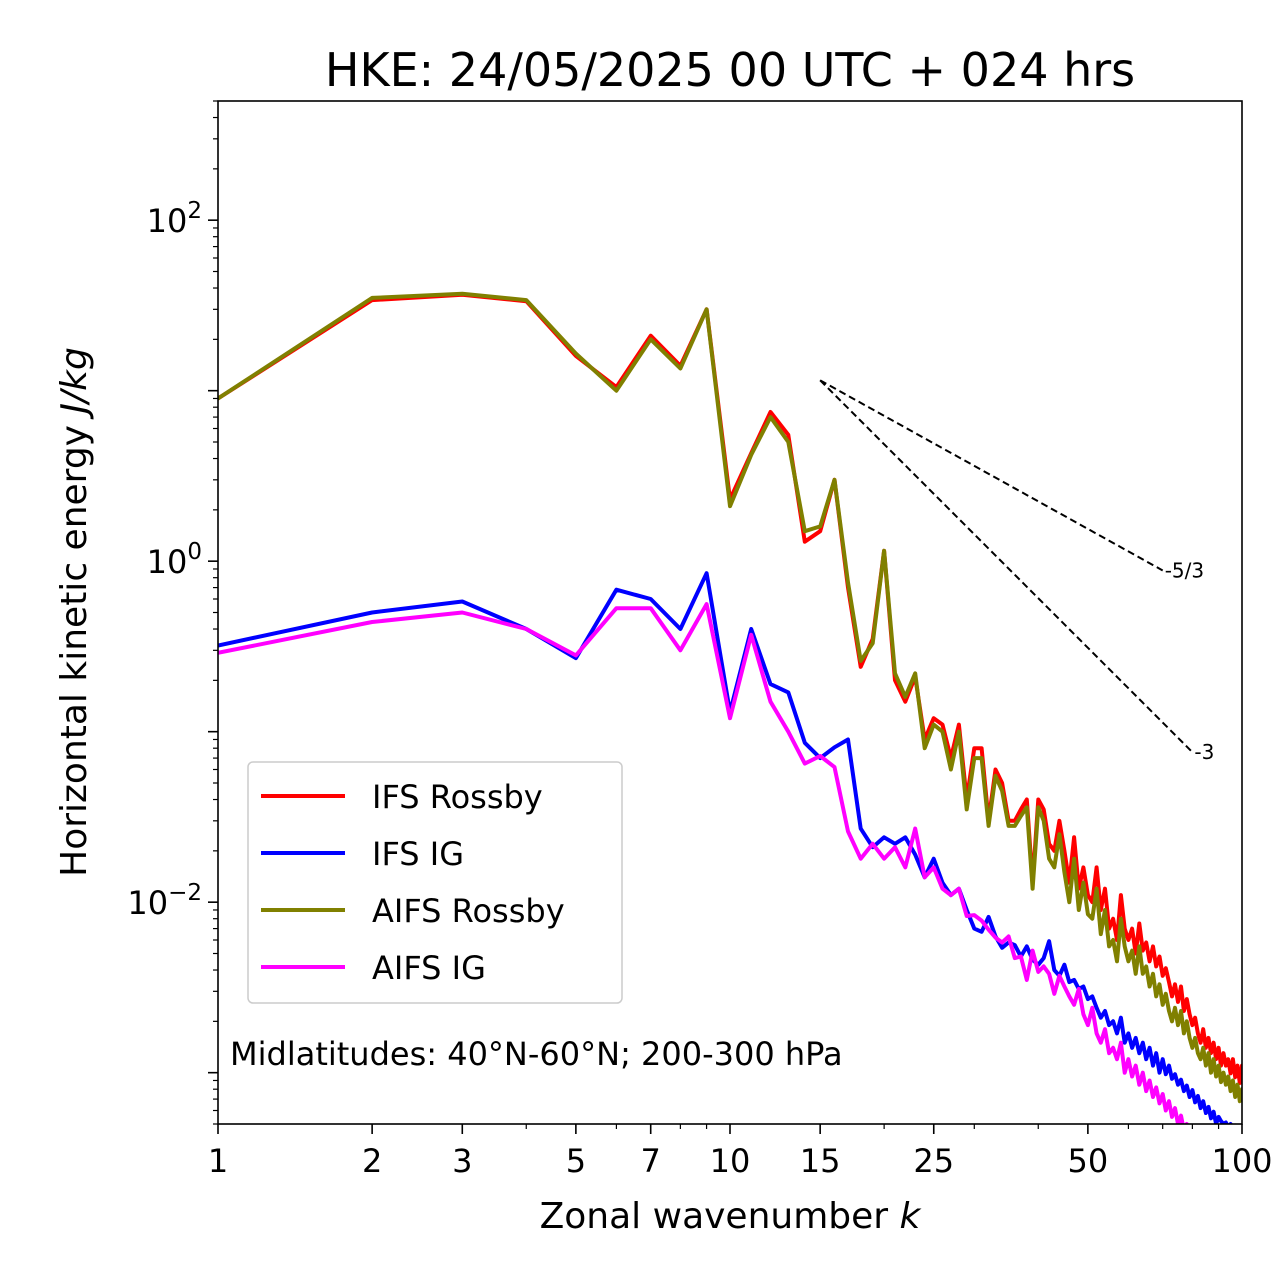 This screenshot has height=1288, width=1280. I want to click on legend: IFS Rossby IFS IG AIFS Rossby AIFS IG, so click(435, 882).